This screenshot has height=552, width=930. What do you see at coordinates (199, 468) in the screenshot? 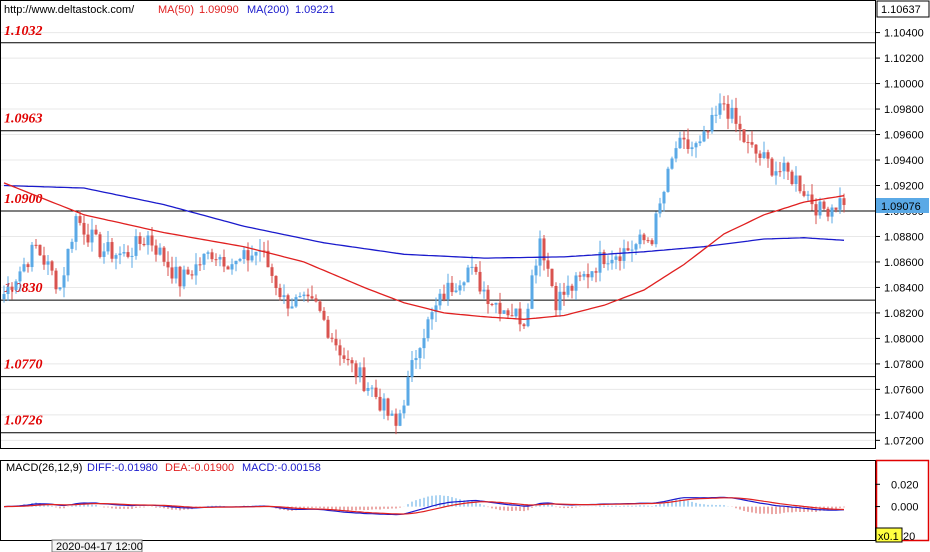
I see `macd-dea: DEA:-0.01900` at bounding box center [199, 468].